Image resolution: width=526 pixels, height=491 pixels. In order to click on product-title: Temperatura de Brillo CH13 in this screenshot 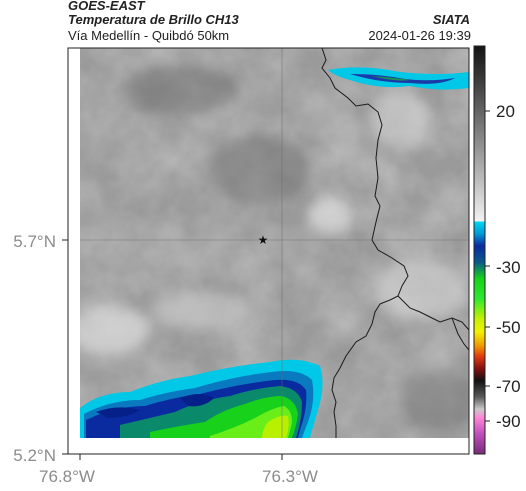, I will do `click(153, 19)`.